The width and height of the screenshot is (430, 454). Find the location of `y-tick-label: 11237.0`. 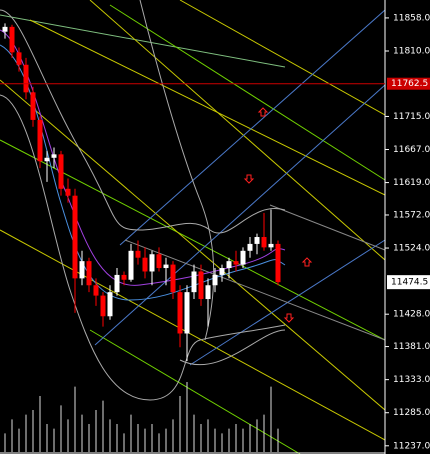

y-tick-label: 11237.0 is located at coordinates (411, 446).